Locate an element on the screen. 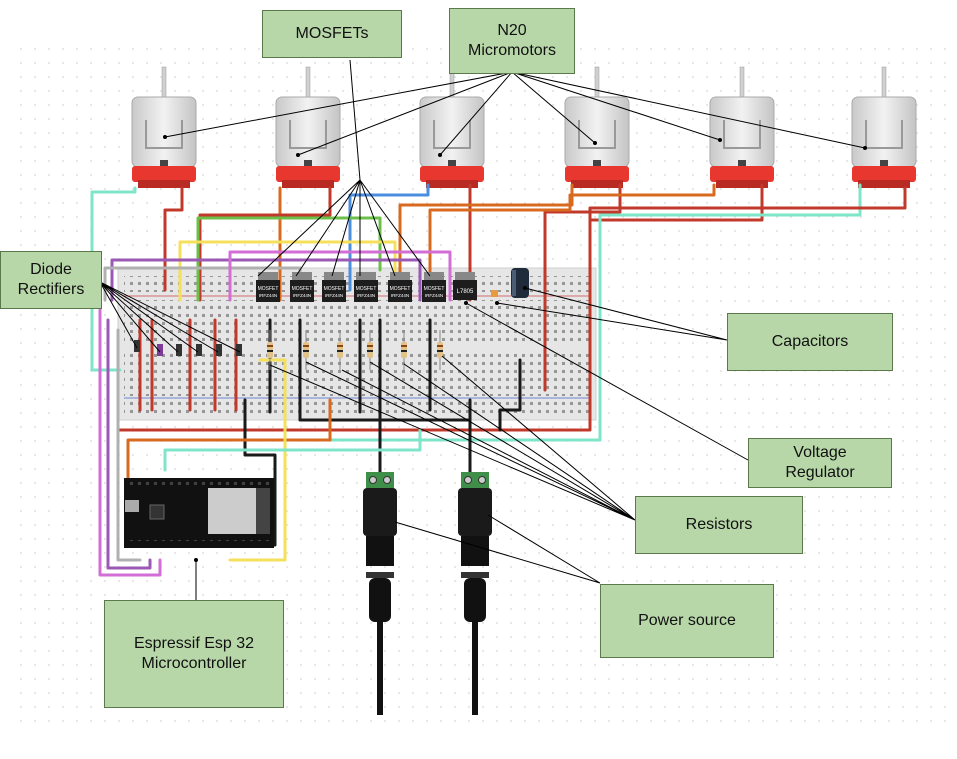  label-diodes: Diode Rectifiers is located at coordinates (51, 280).